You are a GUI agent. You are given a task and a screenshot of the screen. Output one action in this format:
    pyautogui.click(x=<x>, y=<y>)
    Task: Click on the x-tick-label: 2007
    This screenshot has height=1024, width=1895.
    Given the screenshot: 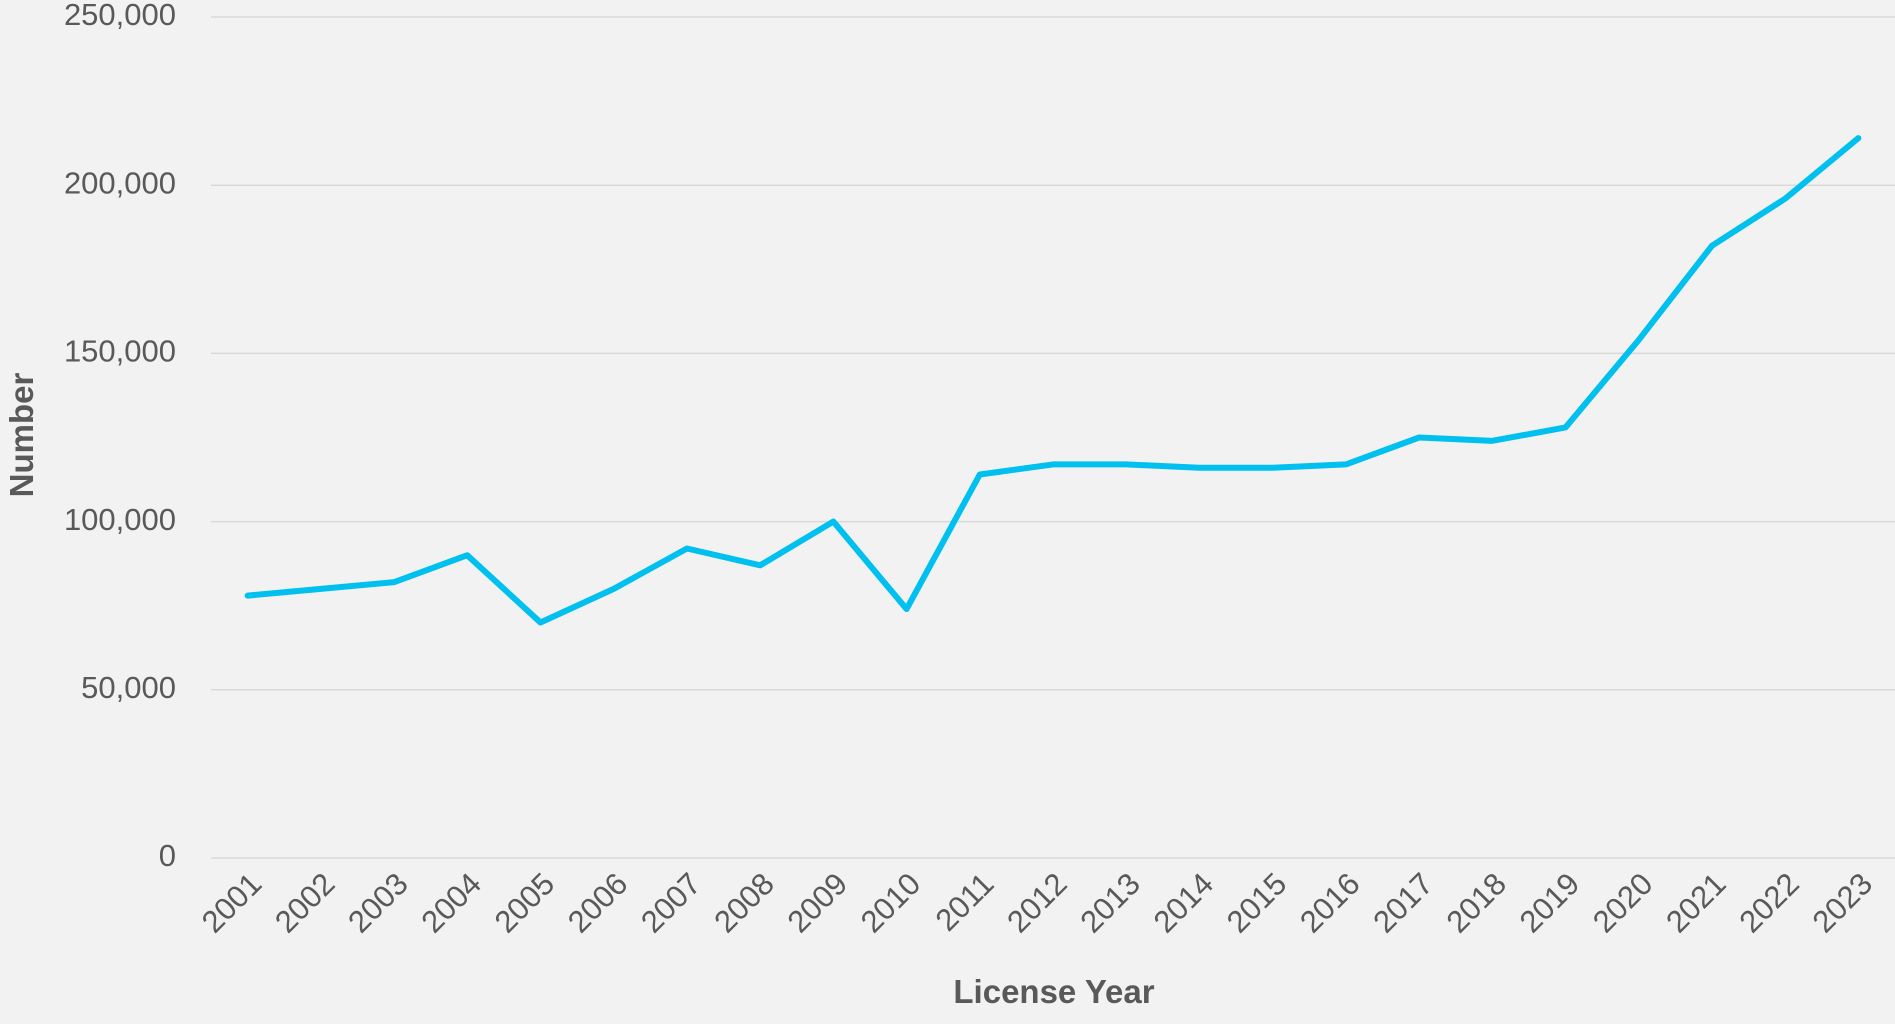 What is the action you would take?
    pyautogui.click(x=671, y=903)
    